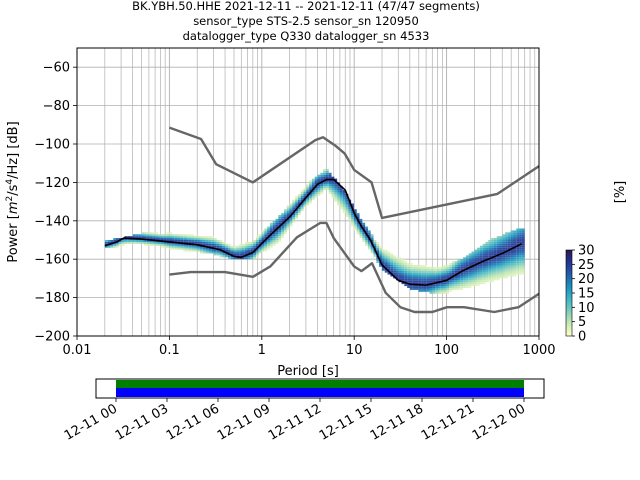 Image resolution: width=640 pixels, height=480 pixels. I want to click on x-axis-label: Period [s], so click(308, 371).